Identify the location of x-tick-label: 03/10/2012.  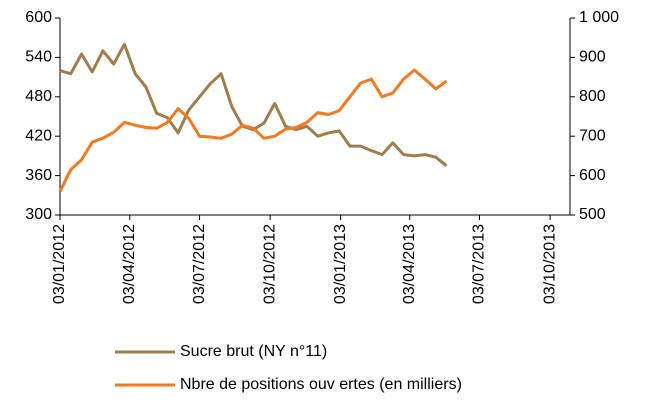
(269, 264).